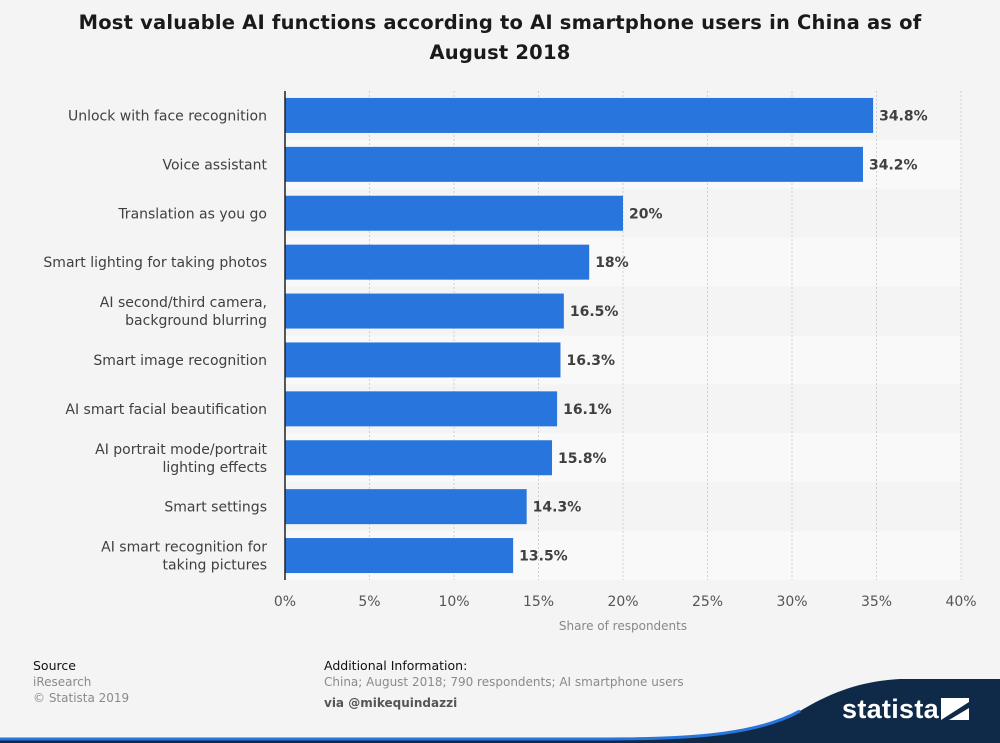 The image size is (1000, 743). Describe the element at coordinates (876, 602) in the screenshot. I see `x-tick-label: 35%` at that location.